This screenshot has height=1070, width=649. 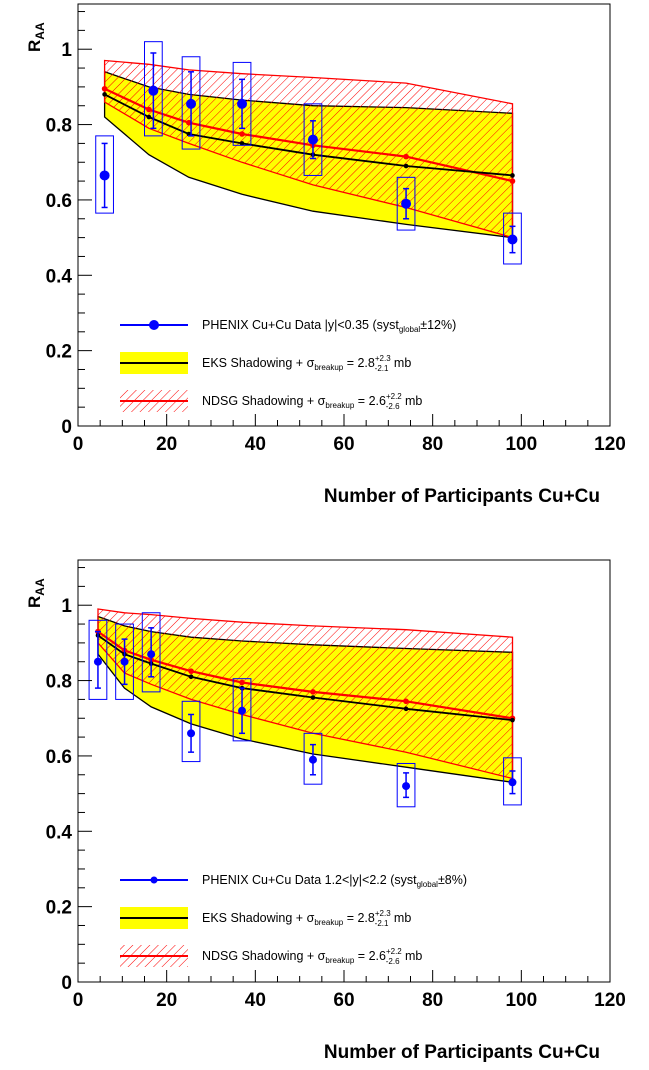 I want to click on y-tick-label: 0.8, so click(x=59, y=682).